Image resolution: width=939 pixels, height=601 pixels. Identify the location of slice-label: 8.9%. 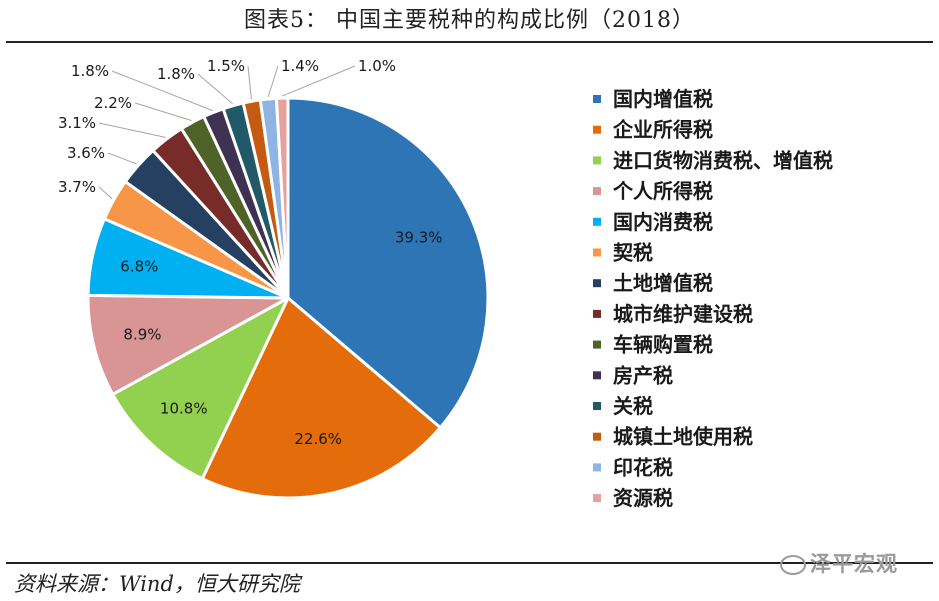
(142, 334).